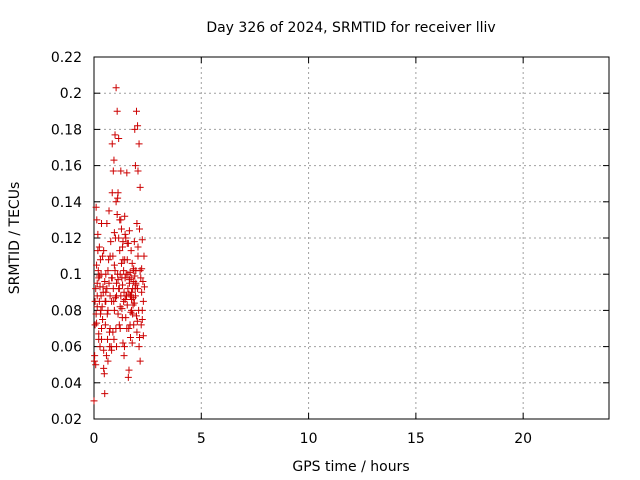 This screenshot has height=480, width=640. I want to click on x-tick-label: 10, so click(309, 439).